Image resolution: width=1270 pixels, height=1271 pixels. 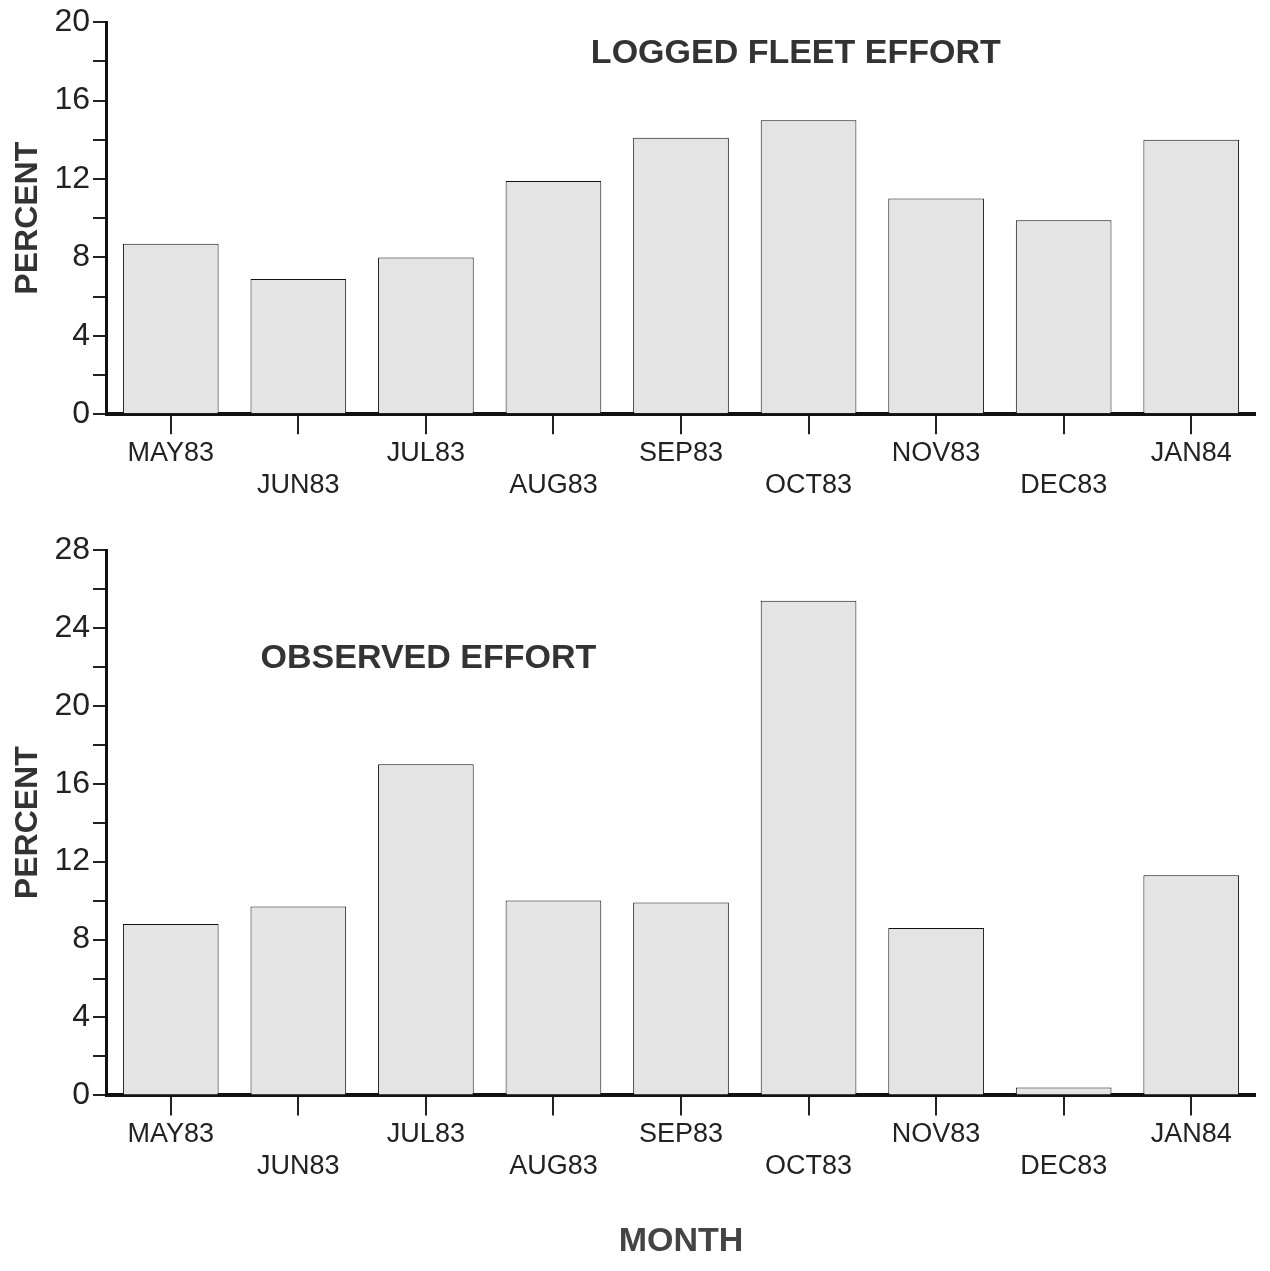 I want to click on text: OBSERVED EFFORT, so click(x=428, y=656).